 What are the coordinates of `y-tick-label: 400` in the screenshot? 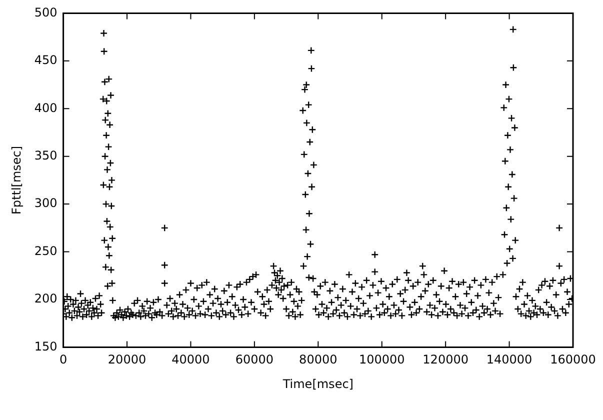 It's located at (46, 107).